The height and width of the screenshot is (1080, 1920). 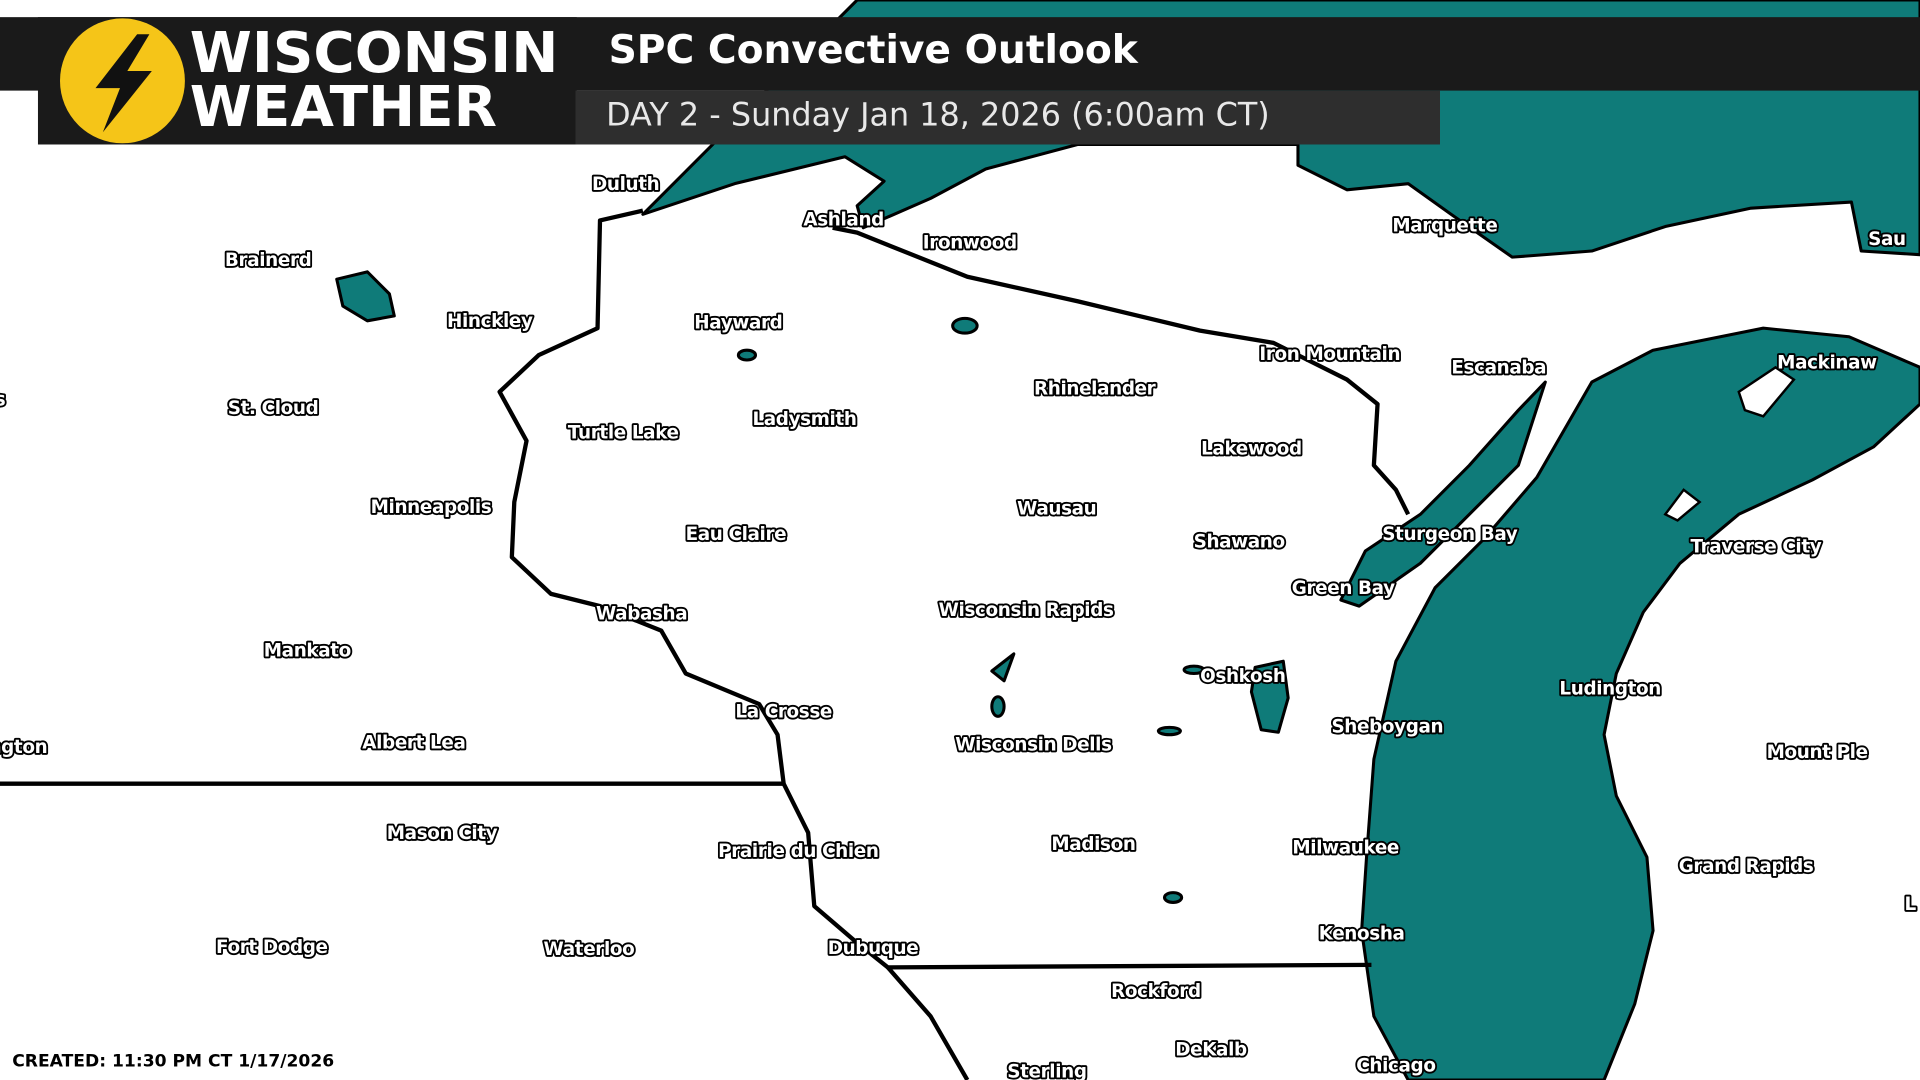 What do you see at coordinates (970, 243) in the screenshot?
I see `city-label: Ironwood` at bounding box center [970, 243].